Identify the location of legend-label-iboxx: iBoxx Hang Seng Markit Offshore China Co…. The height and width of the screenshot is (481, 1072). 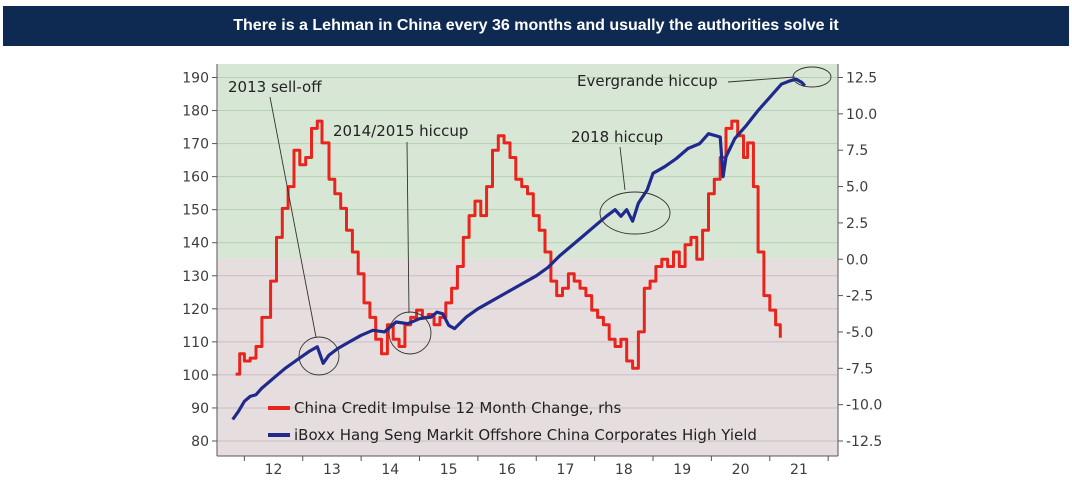
(525, 435).